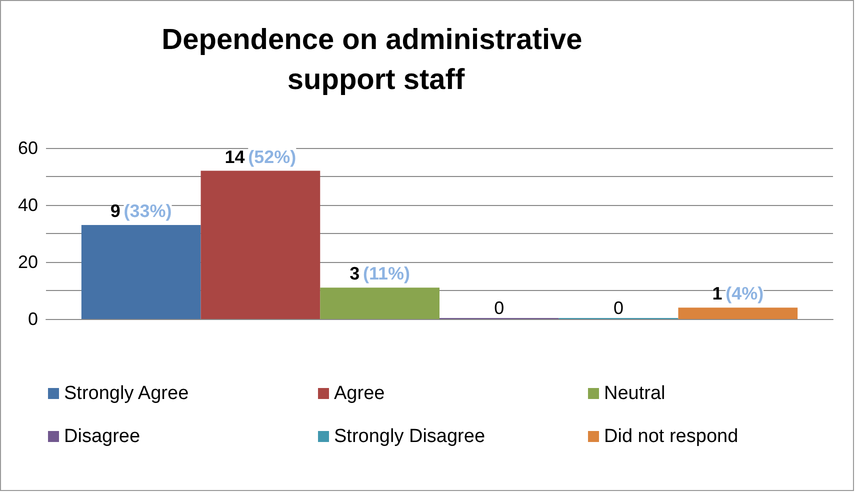 Image resolution: width=856 pixels, height=493 pixels. I want to click on legend-label: Did not respond, so click(671, 436).